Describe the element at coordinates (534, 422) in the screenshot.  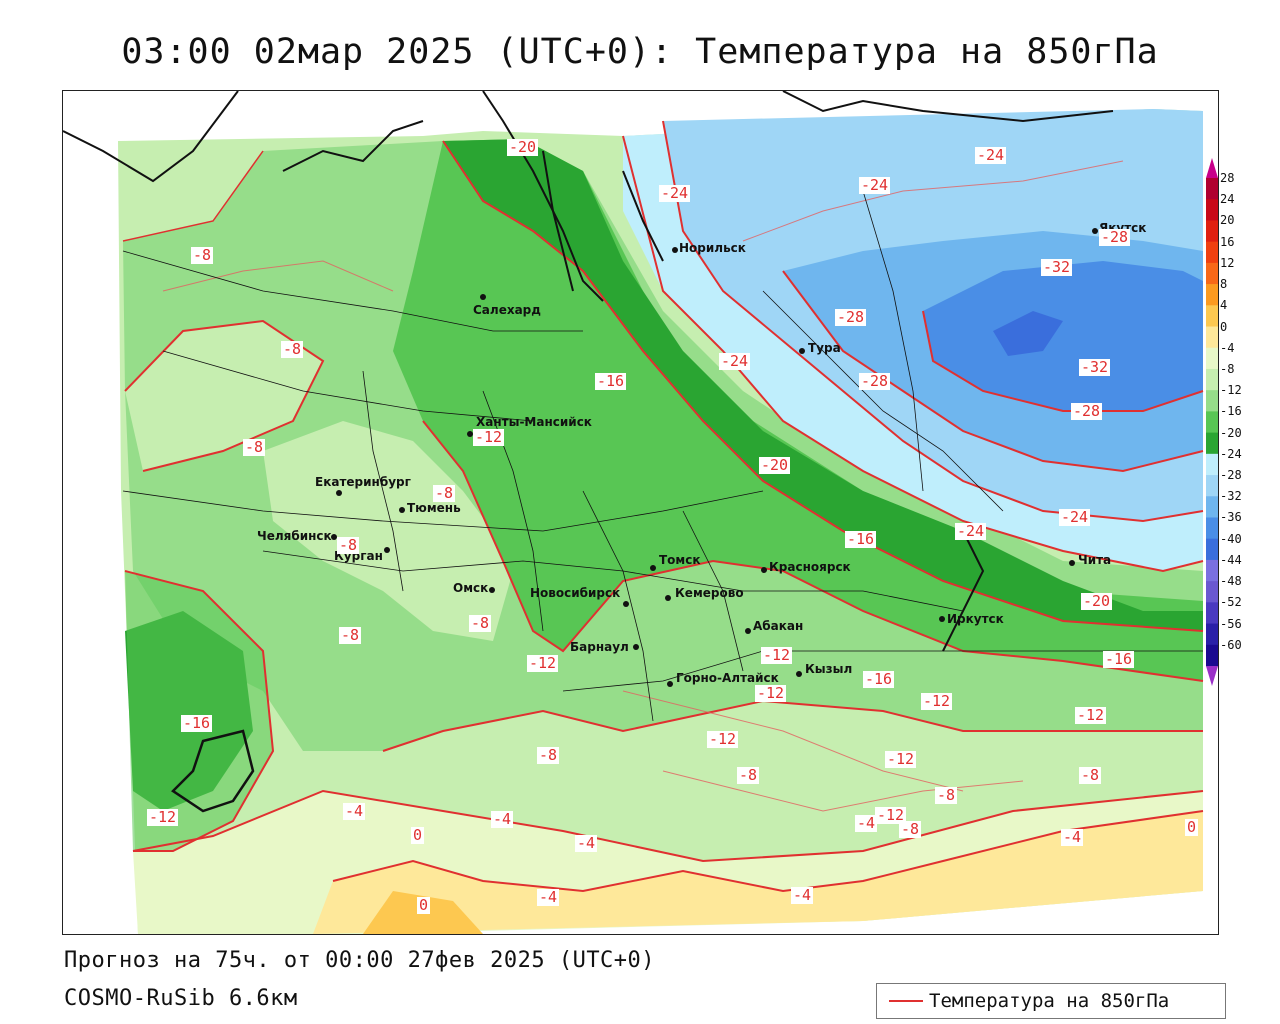
I see `city-label: Ханты-Мансийск` at that location.